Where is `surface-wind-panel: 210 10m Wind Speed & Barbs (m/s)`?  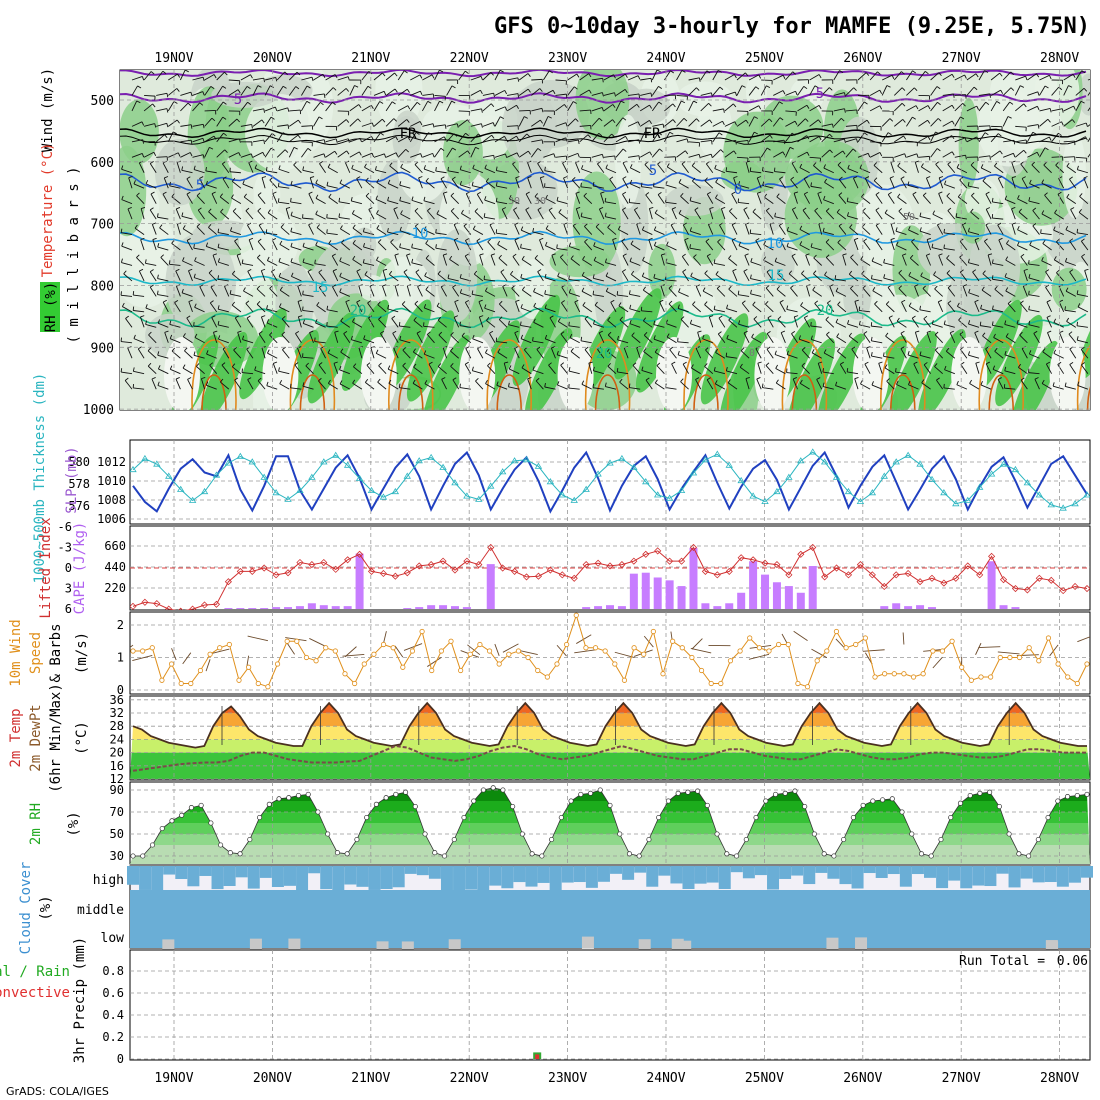
surface-wind-panel: 210 10m Wind Speed & Barbs (m/s) is located at coordinates (549, 654).